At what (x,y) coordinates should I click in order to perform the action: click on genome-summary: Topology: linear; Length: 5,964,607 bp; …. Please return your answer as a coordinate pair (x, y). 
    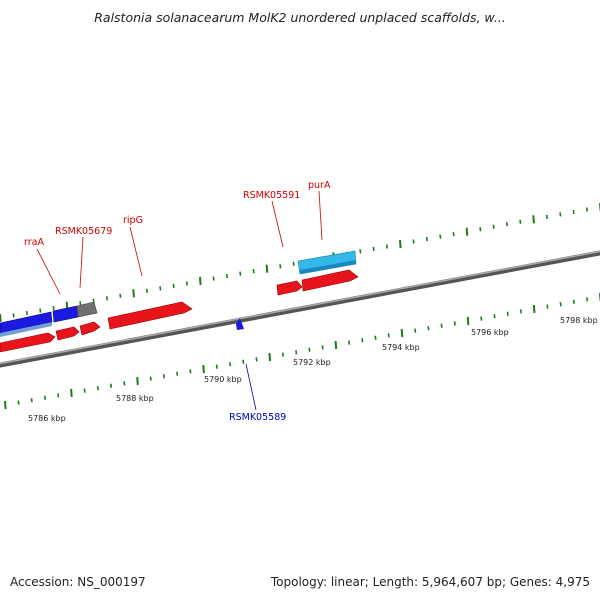
    Looking at the image, I should click on (430, 582).